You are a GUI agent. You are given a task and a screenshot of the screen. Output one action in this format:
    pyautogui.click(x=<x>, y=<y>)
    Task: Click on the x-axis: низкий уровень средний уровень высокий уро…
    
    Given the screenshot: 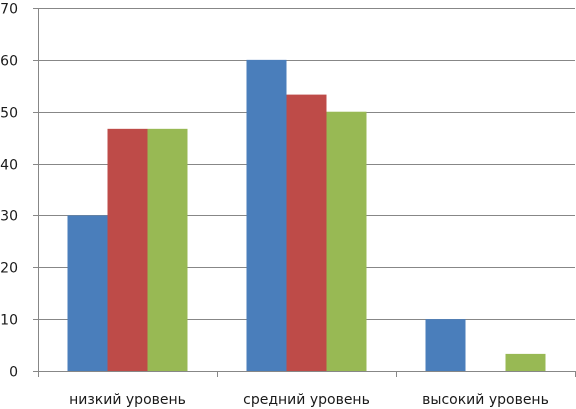 What is the action you would take?
    pyautogui.click(x=307, y=389)
    